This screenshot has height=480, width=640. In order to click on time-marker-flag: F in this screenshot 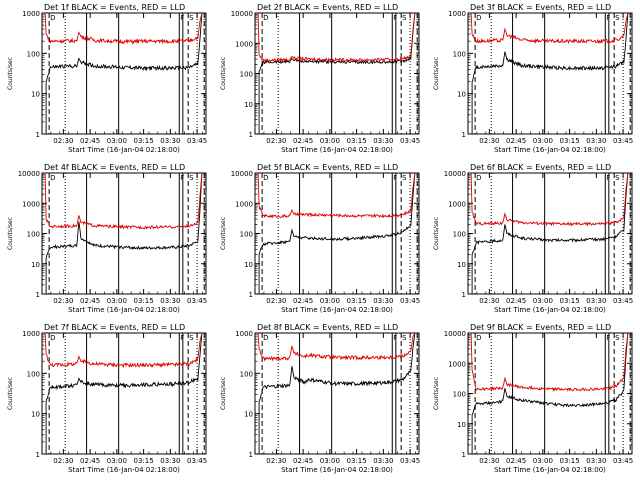, I will do `click(395, 18)`.